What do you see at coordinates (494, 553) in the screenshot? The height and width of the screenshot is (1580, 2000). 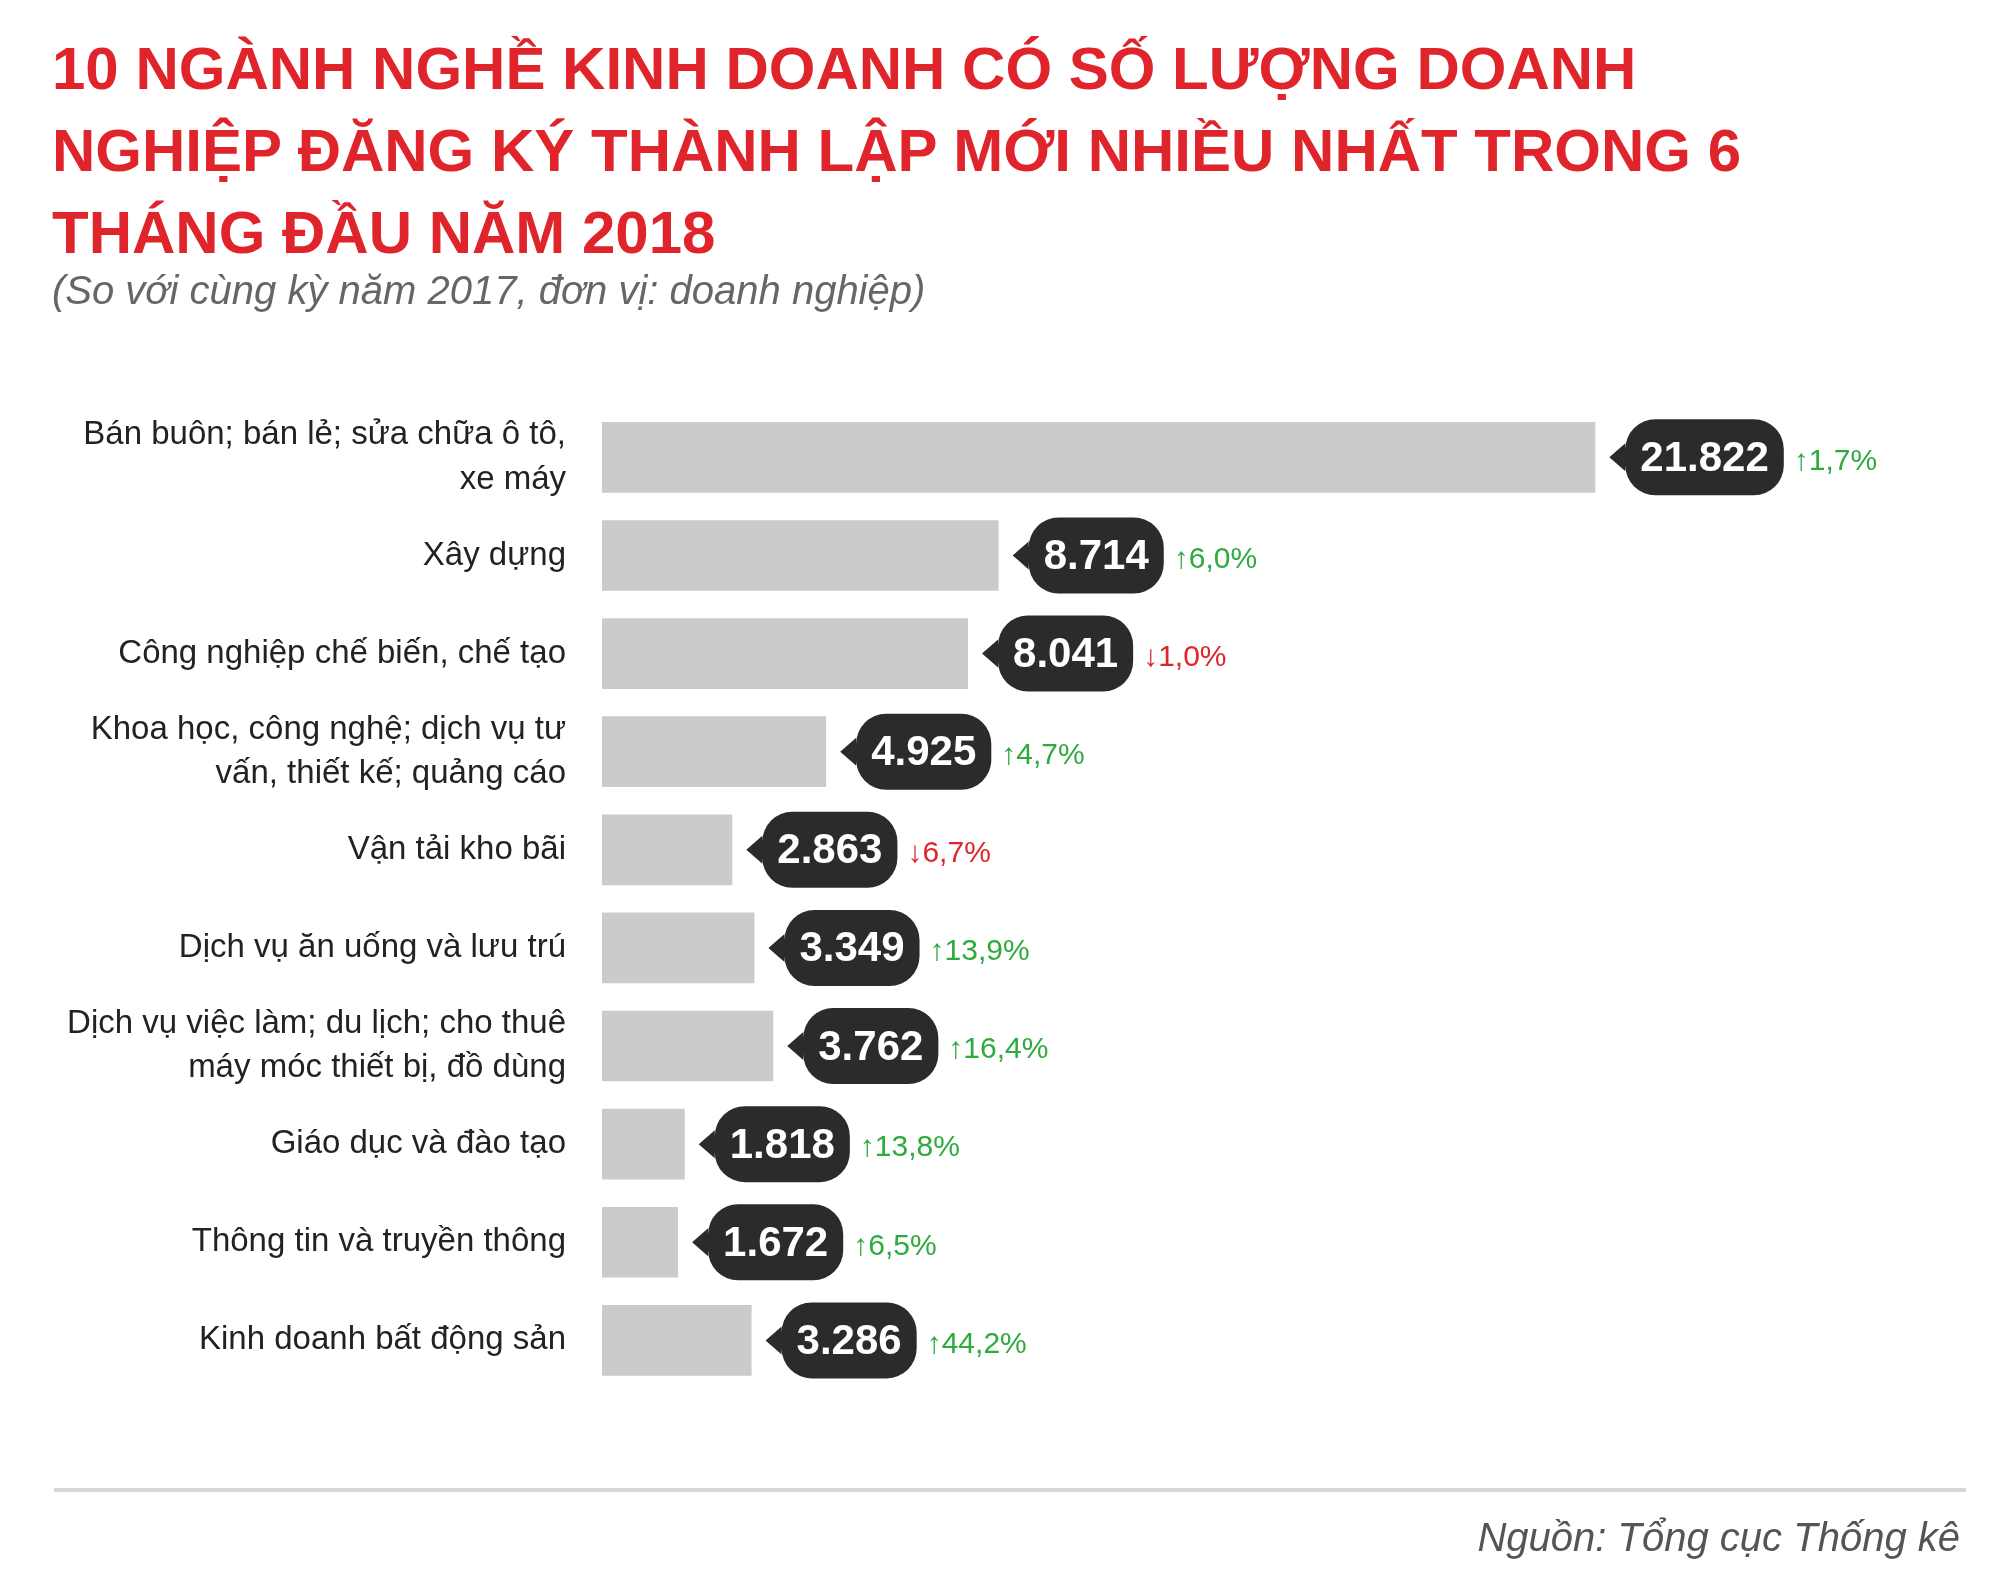 I see `y-tick-label: Xây dựng` at bounding box center [494, 553].